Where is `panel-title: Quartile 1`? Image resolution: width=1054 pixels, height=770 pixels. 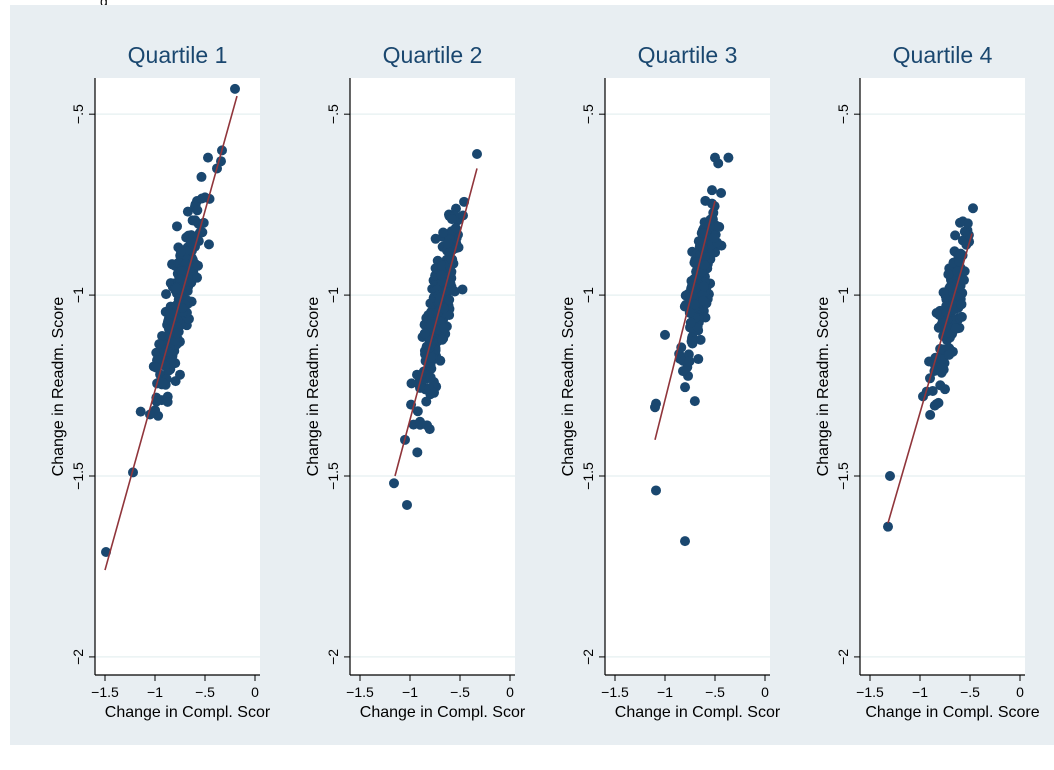
panel-title: Quartile 1 is located at coordinates (178, 55).